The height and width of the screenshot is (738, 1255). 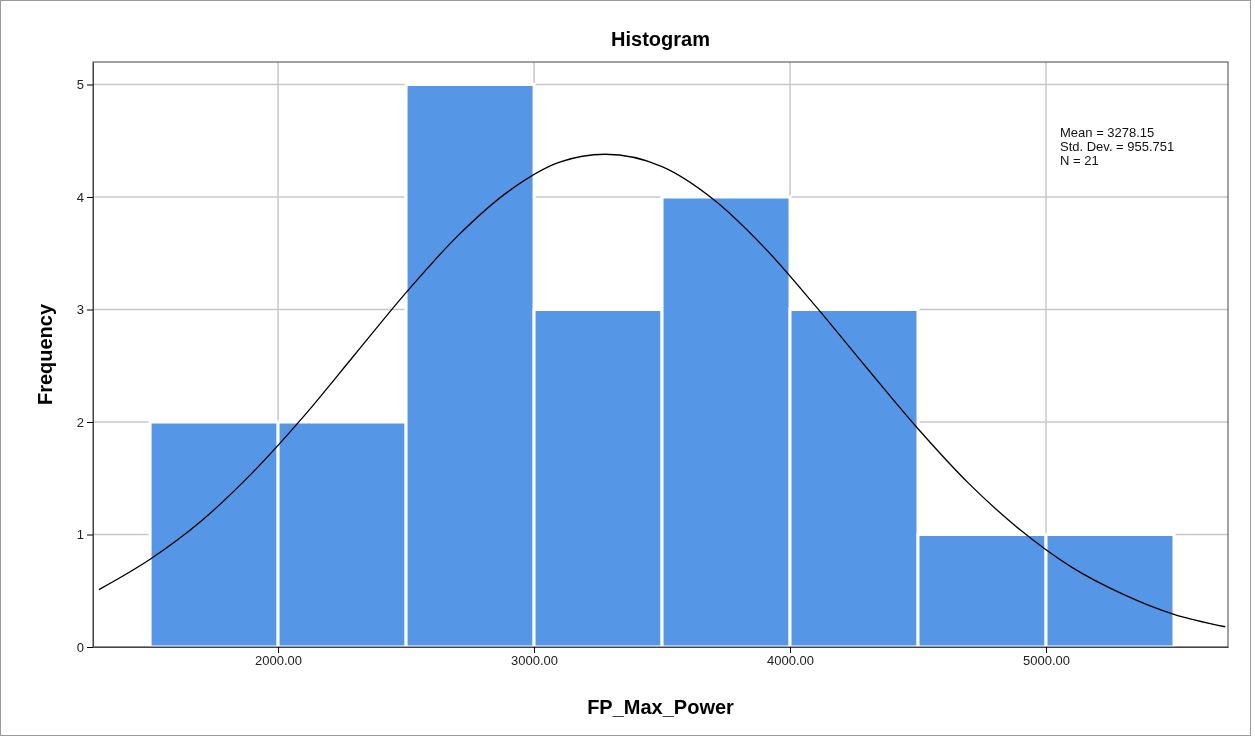 What do you see at coordinates (80, 310) in the screenshot?
I see `y-tick-label: 3` at bounding box center [80, 310].